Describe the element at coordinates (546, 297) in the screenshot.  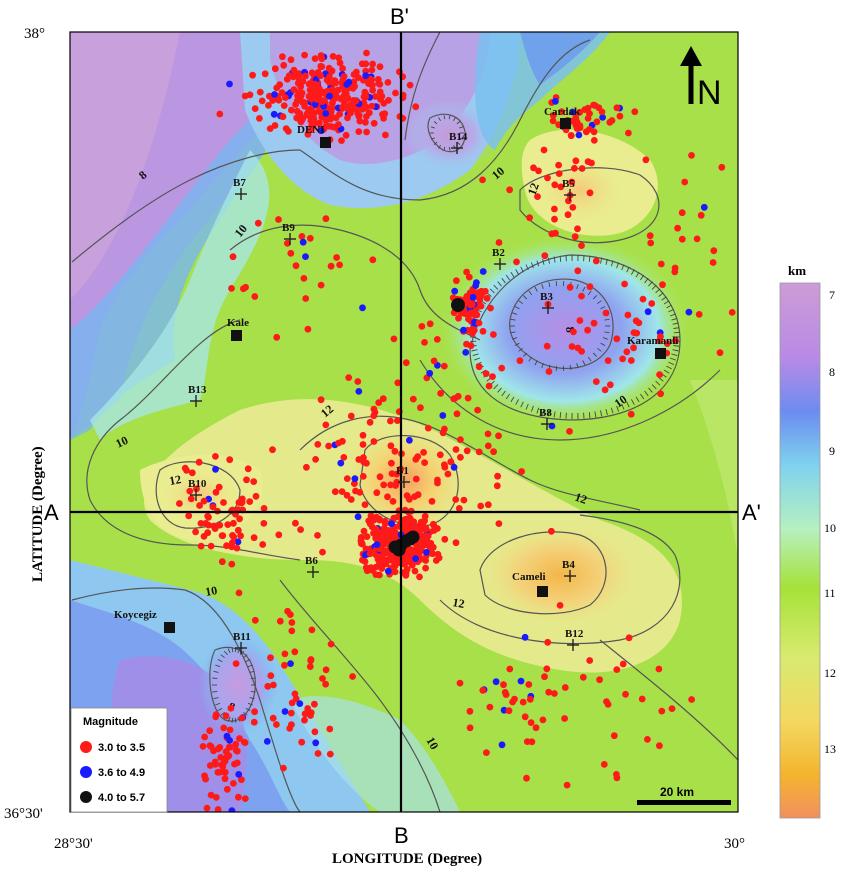
I see `station-label: B3` at that location.